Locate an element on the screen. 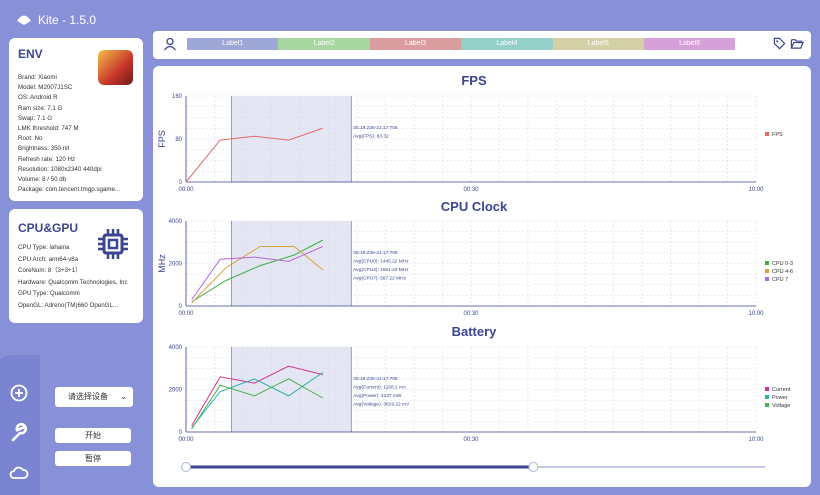  y-tick-label: 80 is located at coordinates (178, 140).